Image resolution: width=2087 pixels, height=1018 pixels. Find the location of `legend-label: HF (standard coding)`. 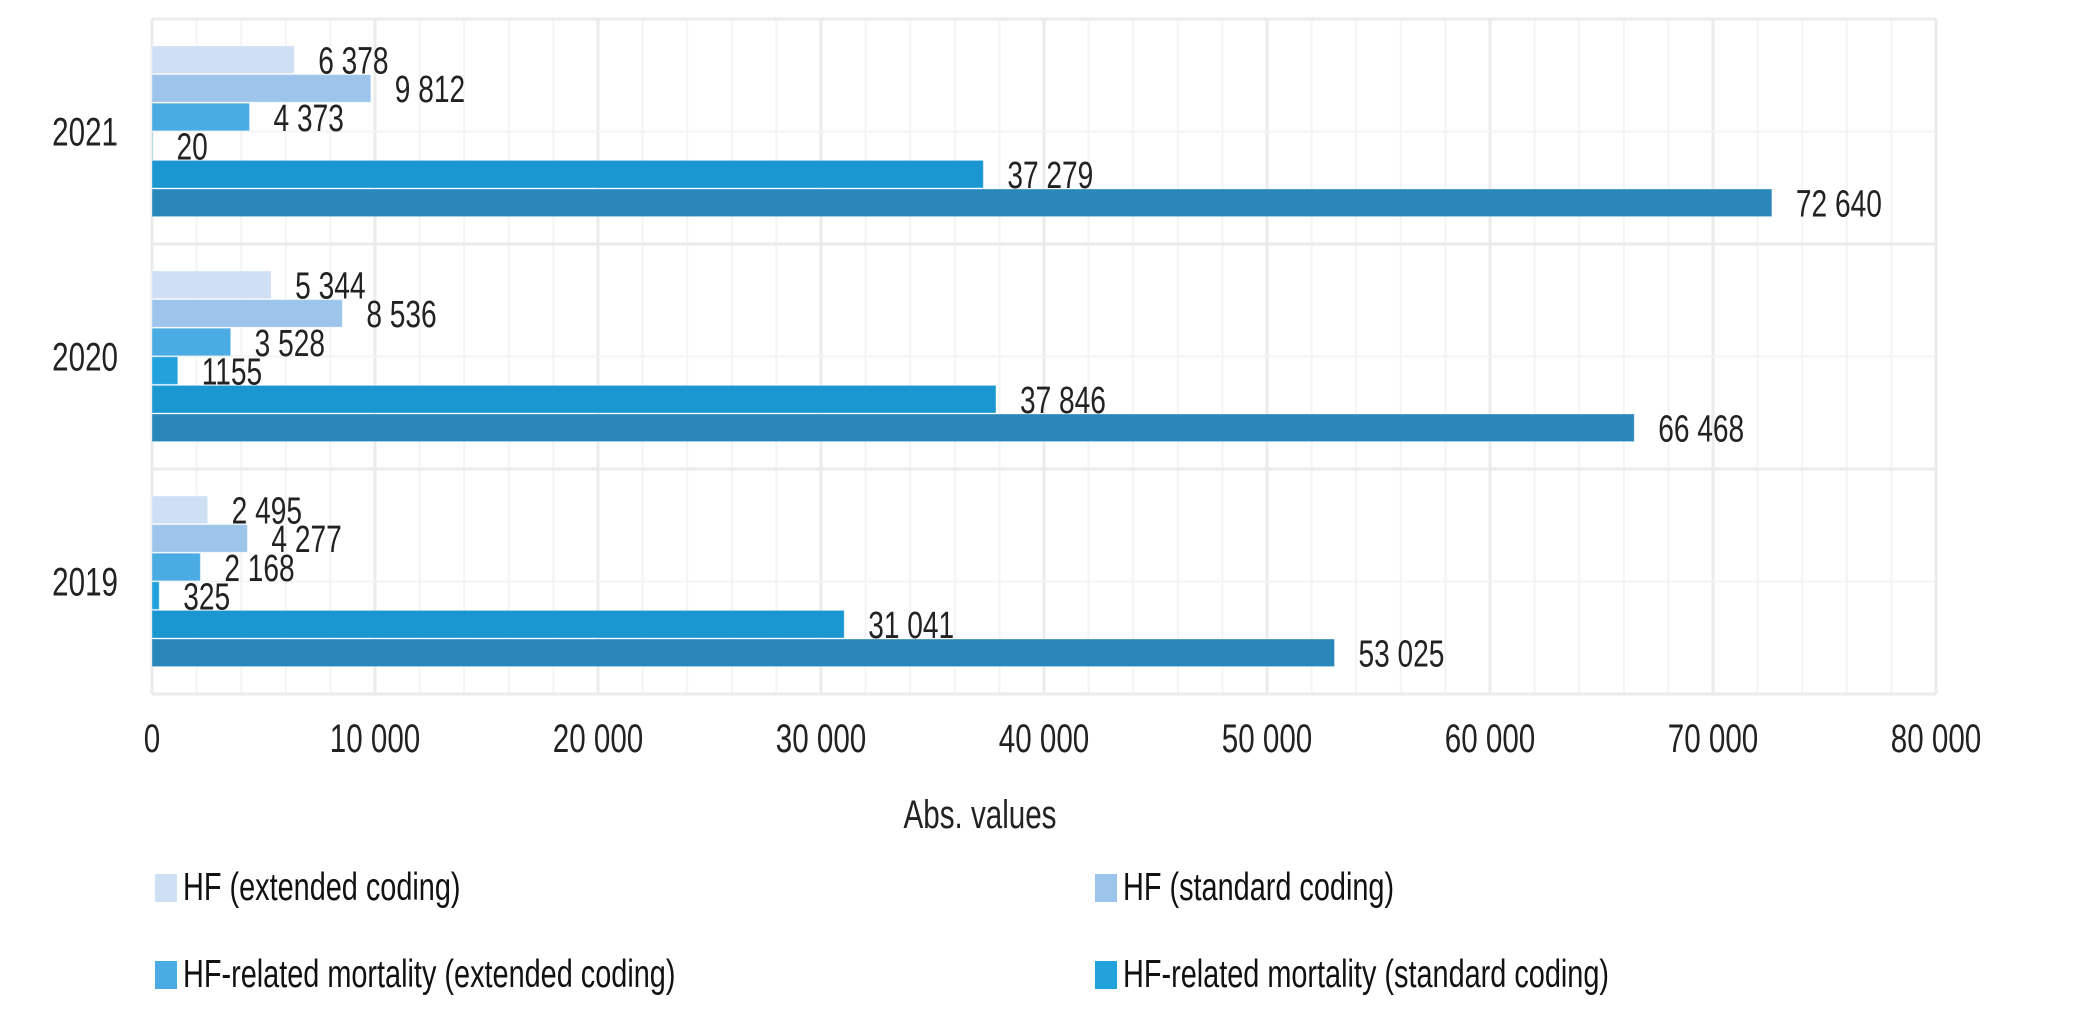

legend-label: HF (standard coding) is located at coordinates (1259, 887).